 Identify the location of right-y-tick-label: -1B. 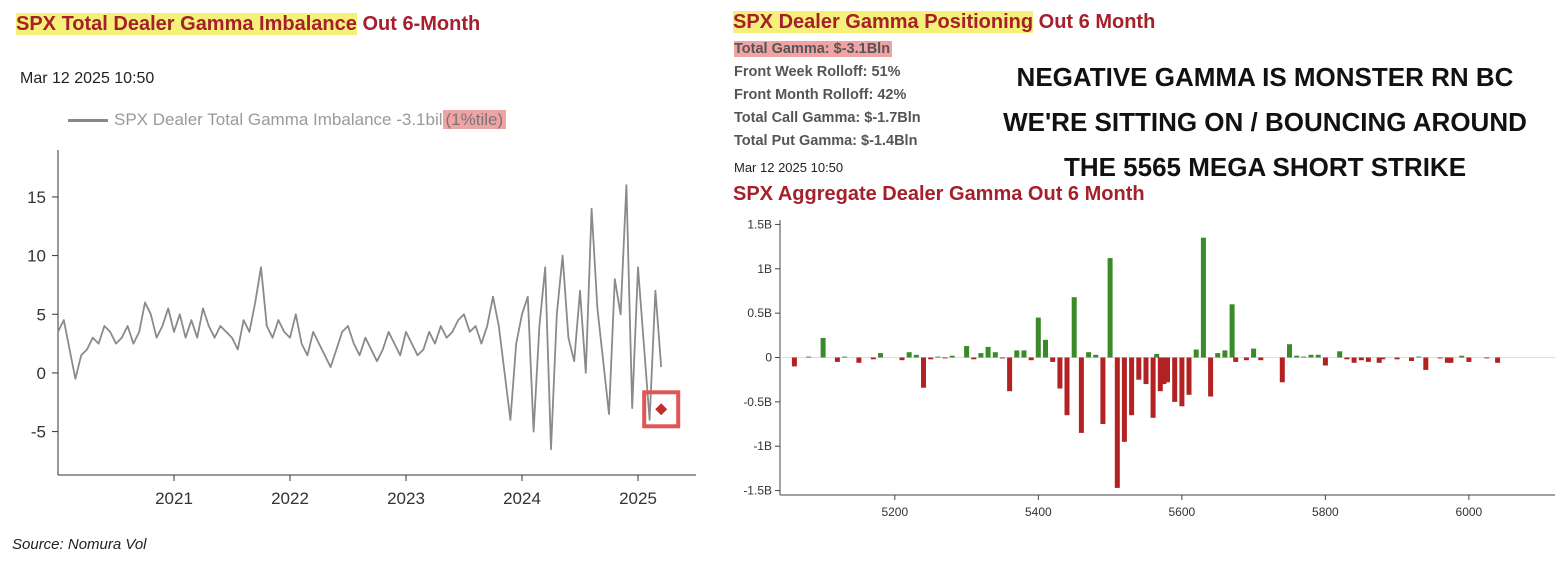
(762, 446).